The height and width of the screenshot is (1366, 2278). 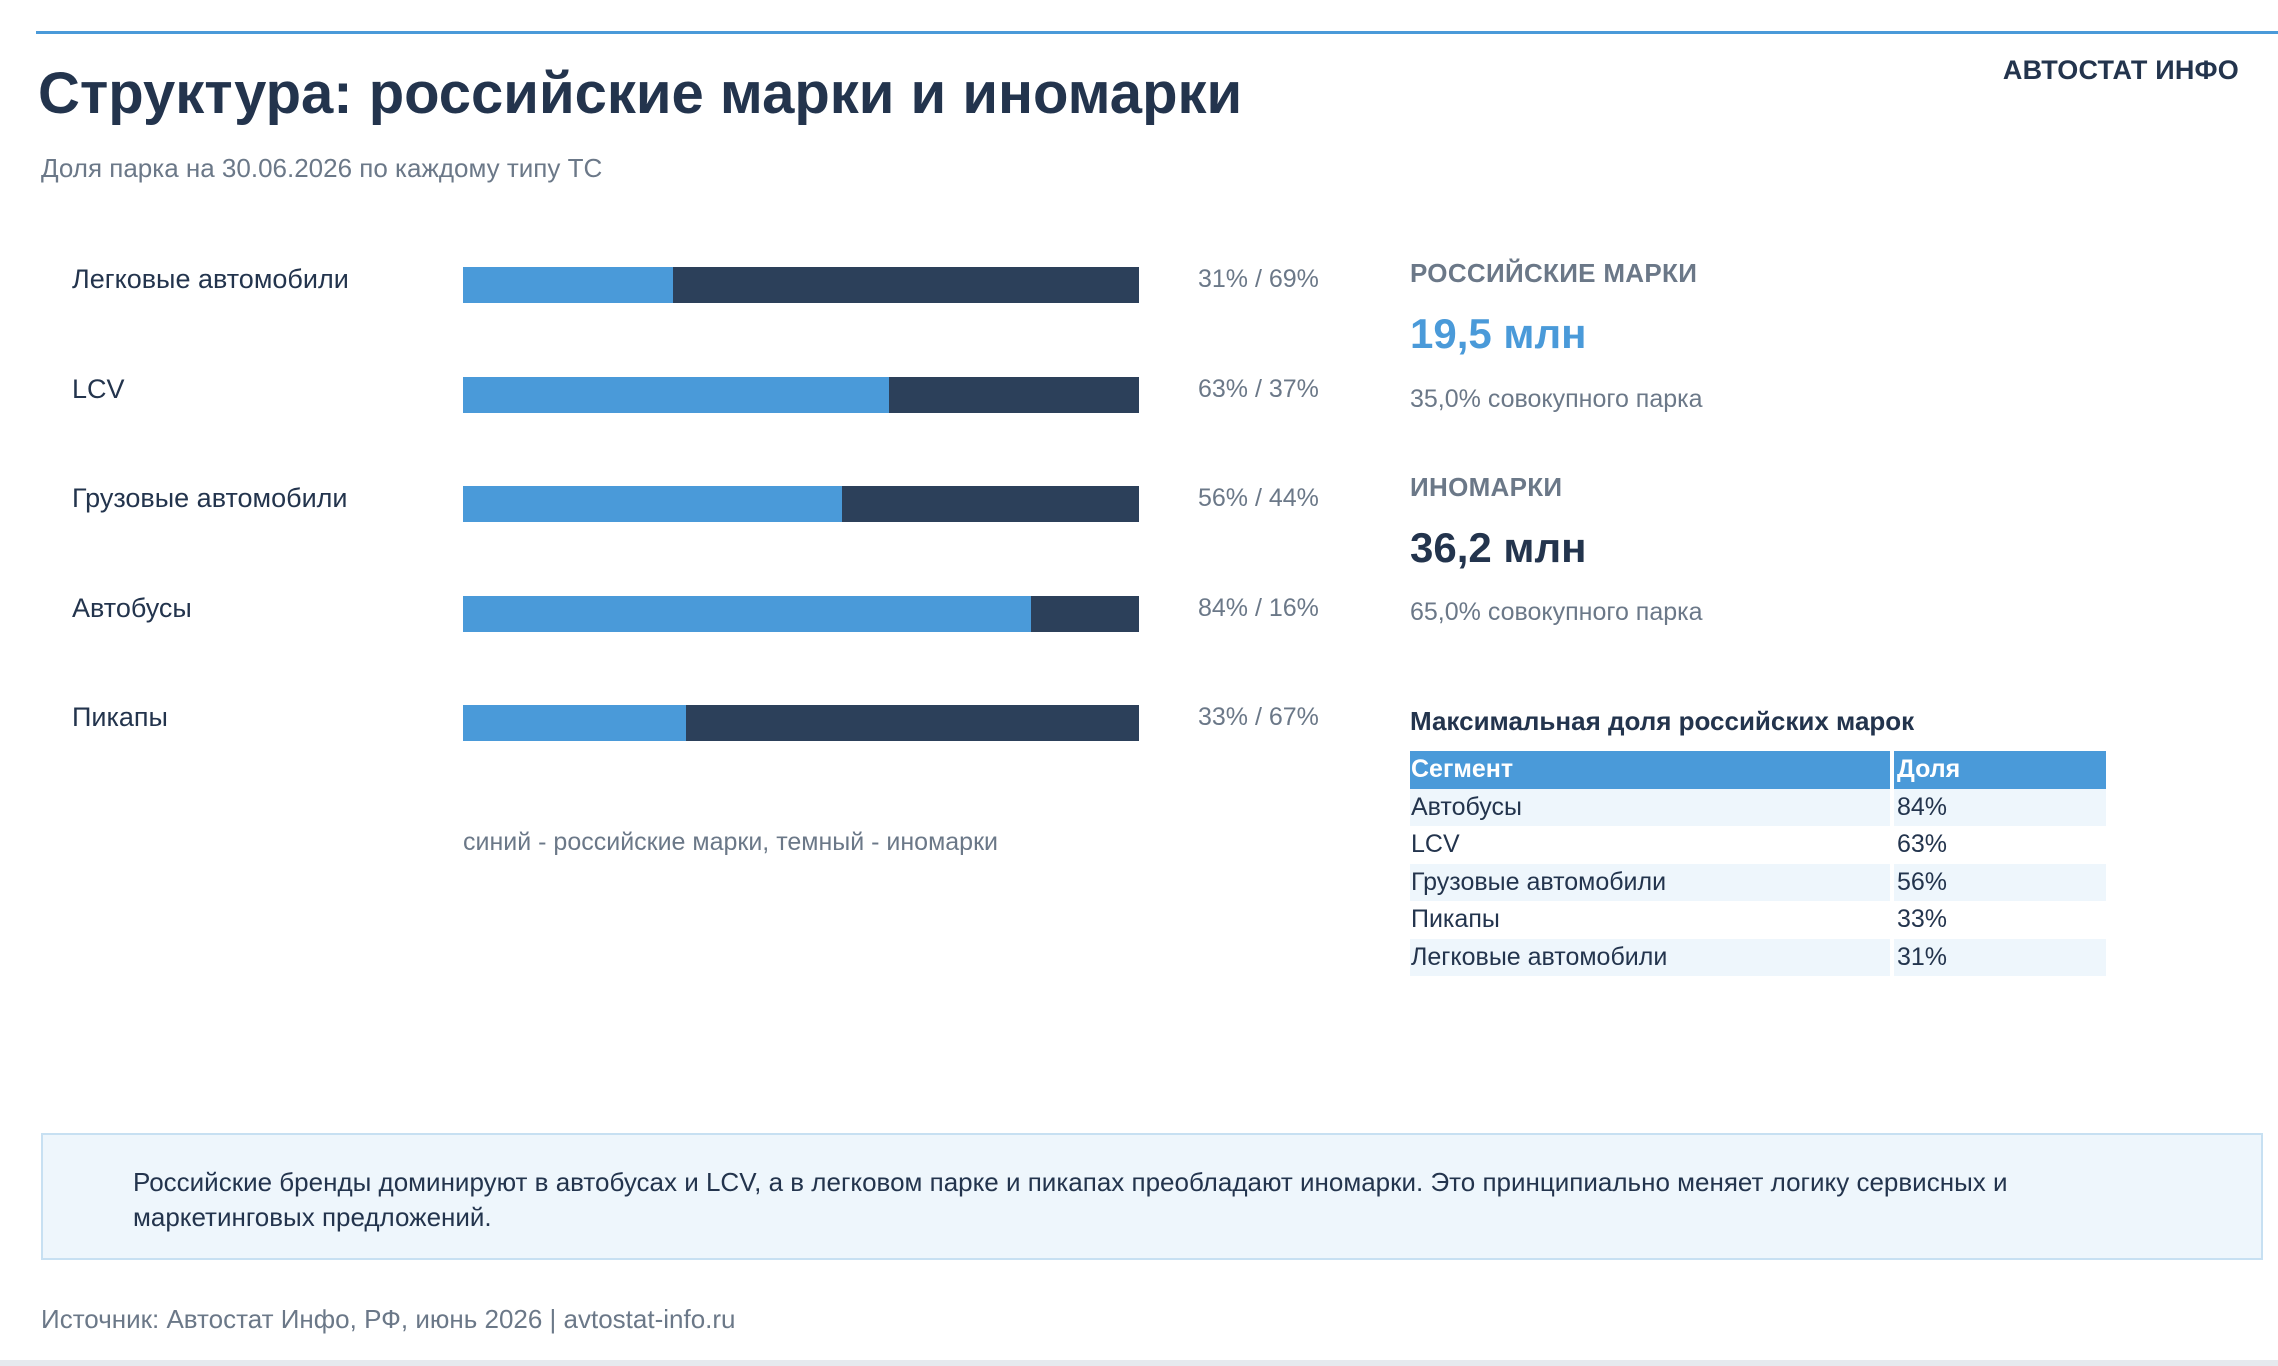 I want to click on kpi-foreign-label: ИНОМАРКИ, so click(x=1486, y=487).